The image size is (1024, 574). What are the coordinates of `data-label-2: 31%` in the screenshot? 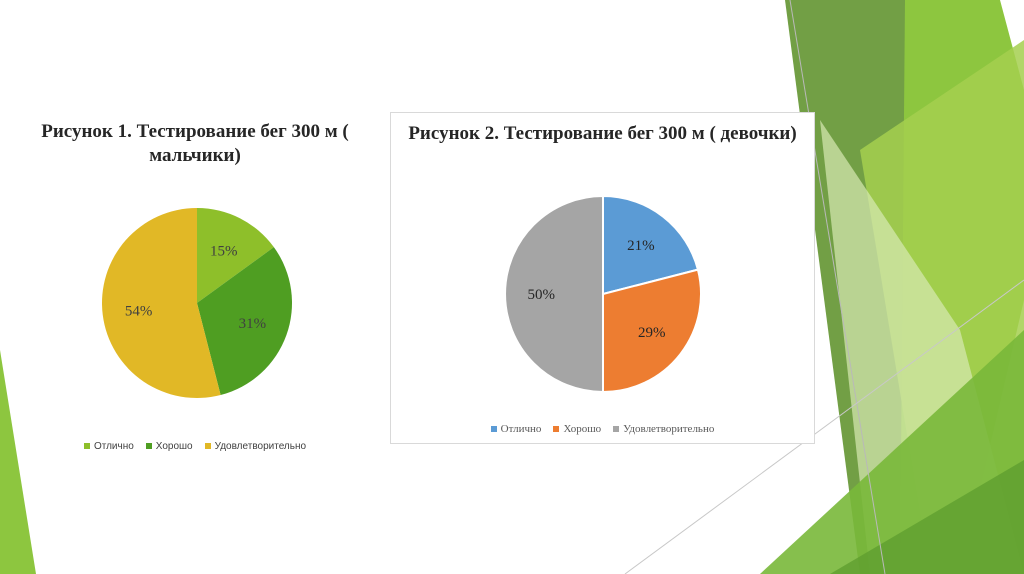 It's located at (253, 324).